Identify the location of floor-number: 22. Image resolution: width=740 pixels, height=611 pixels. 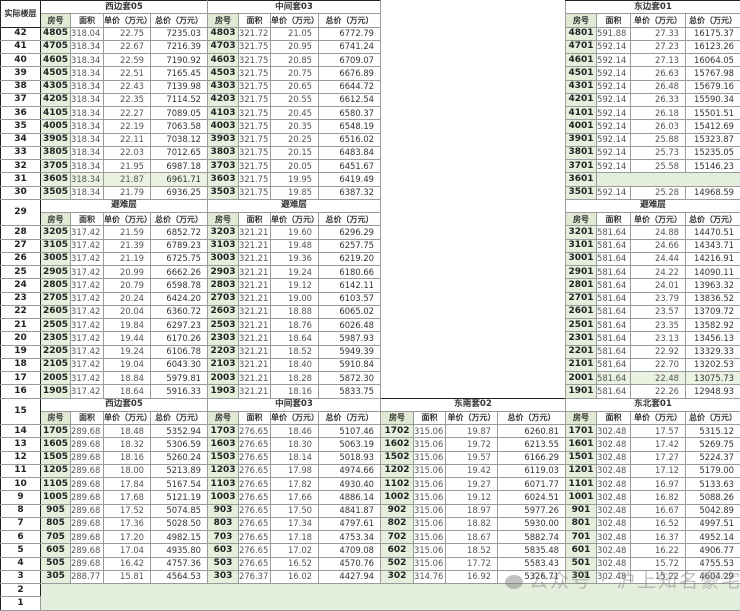
(21, 311).